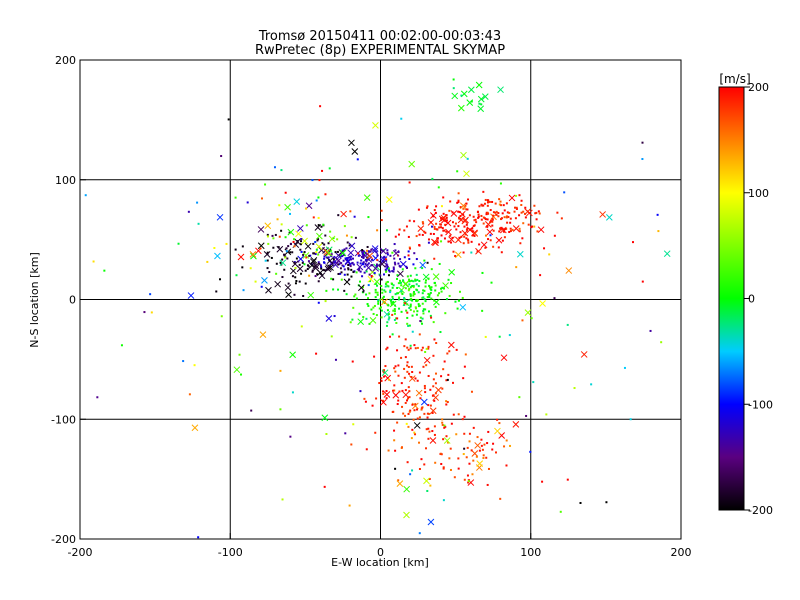  Describe the element at coordinates (230, 552) in the screenshot. I see `x-tick-label: -100` at that location.